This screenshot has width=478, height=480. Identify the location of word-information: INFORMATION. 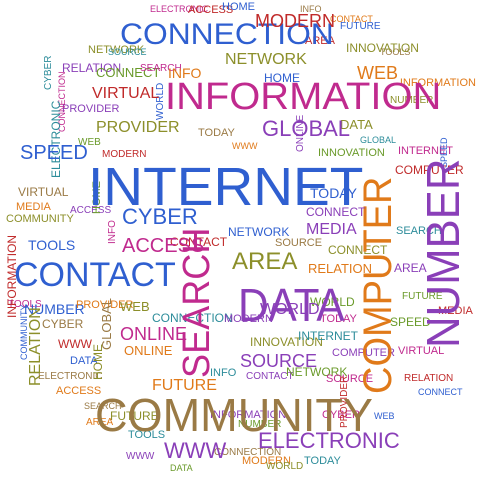
(303, 97).